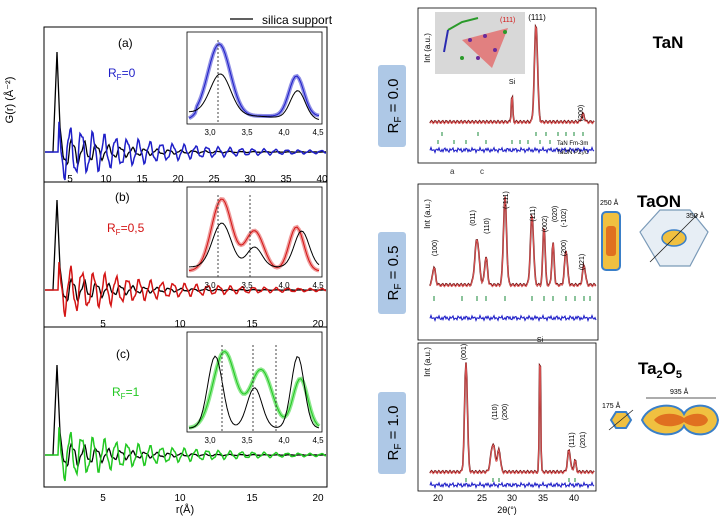 This screenshot has height=525, width=721. What do you see at coordinates (186, 289) in the screenshot?
I see `panel-b-sample-curve` at bounding box center [186, 289].